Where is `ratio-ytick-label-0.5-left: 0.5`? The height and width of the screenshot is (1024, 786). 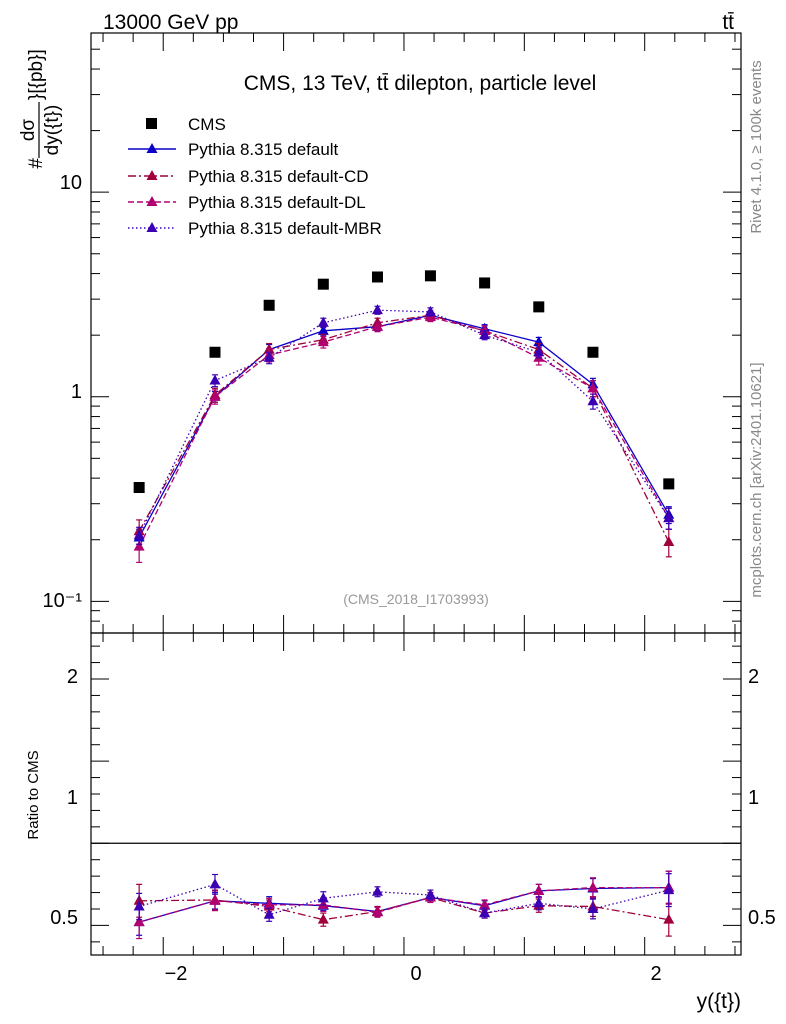 ratio-ytick-label-0.5-left: 0.5 is located at coordinates (64, 918).